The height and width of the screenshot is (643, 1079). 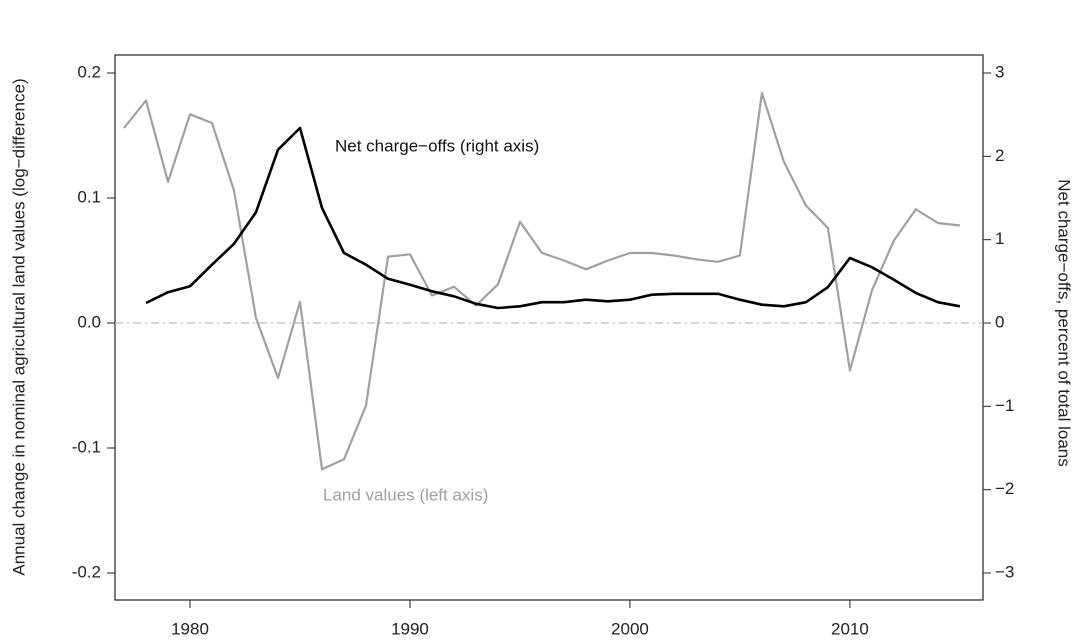 What do you see at coordinates (86, 446) in the screenshot?
I see `y-tick-label: -0.1` at bounding box center [86, 446].